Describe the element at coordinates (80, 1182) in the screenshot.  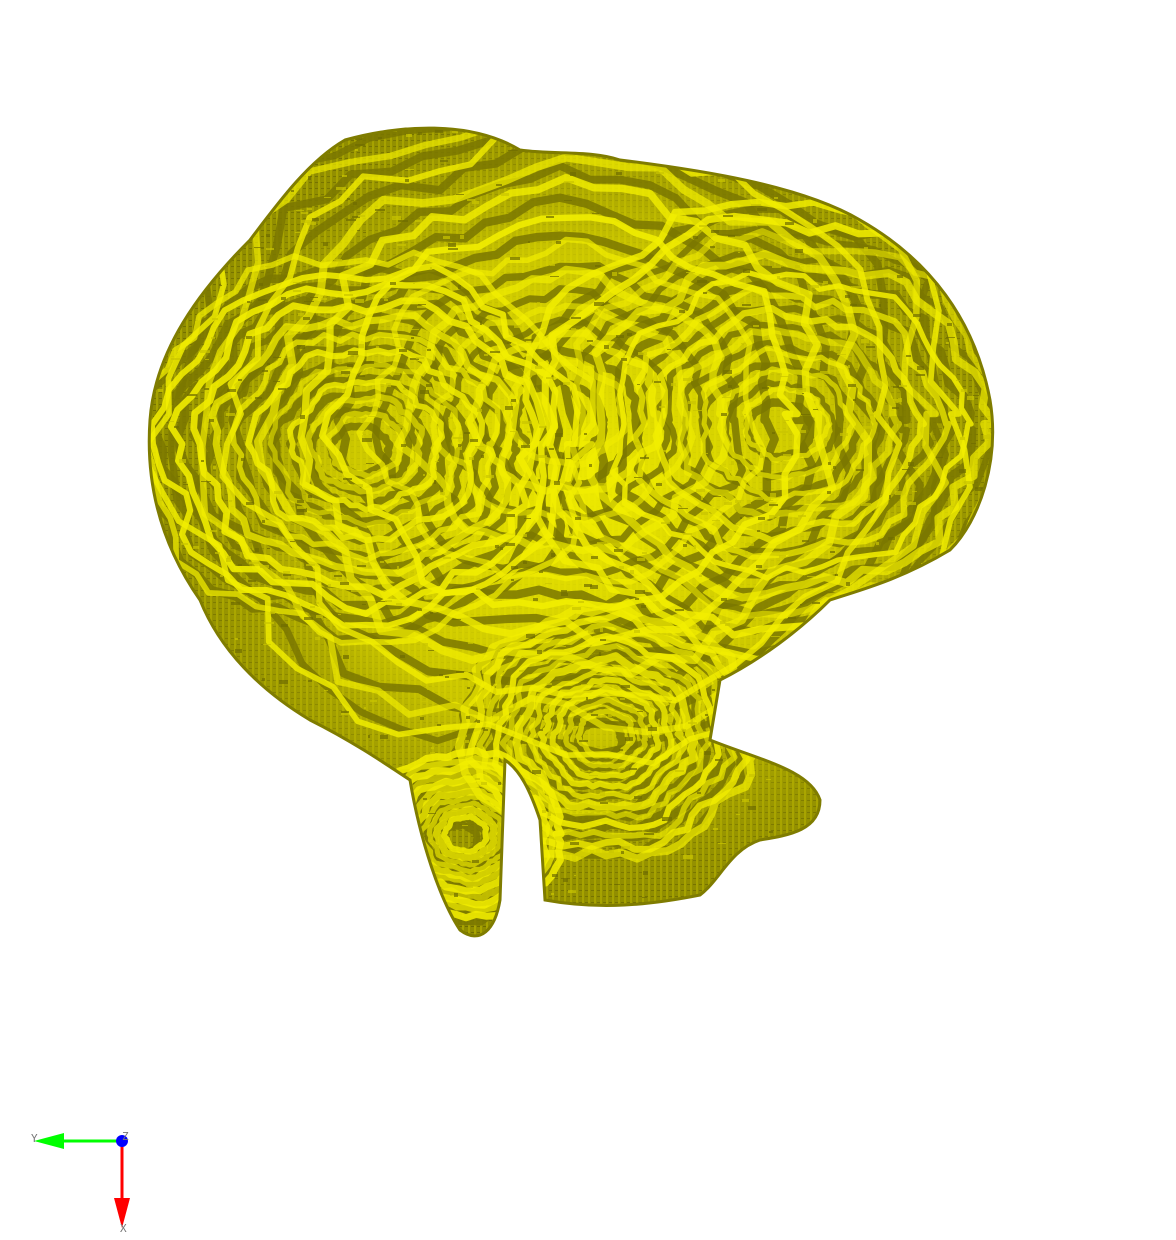
I see `orientation-axes-widget: Y Z X` at that location.